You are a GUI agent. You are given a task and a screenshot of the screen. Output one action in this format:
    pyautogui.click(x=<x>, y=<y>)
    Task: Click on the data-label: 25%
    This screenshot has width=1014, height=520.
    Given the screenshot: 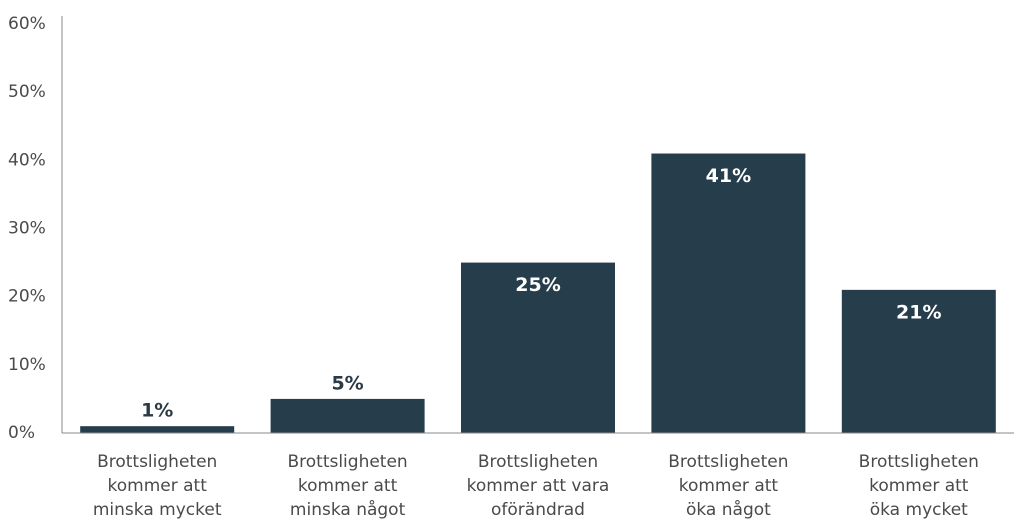 What is the action you would take?
    pyautogui.click(x=537, y=285)
    